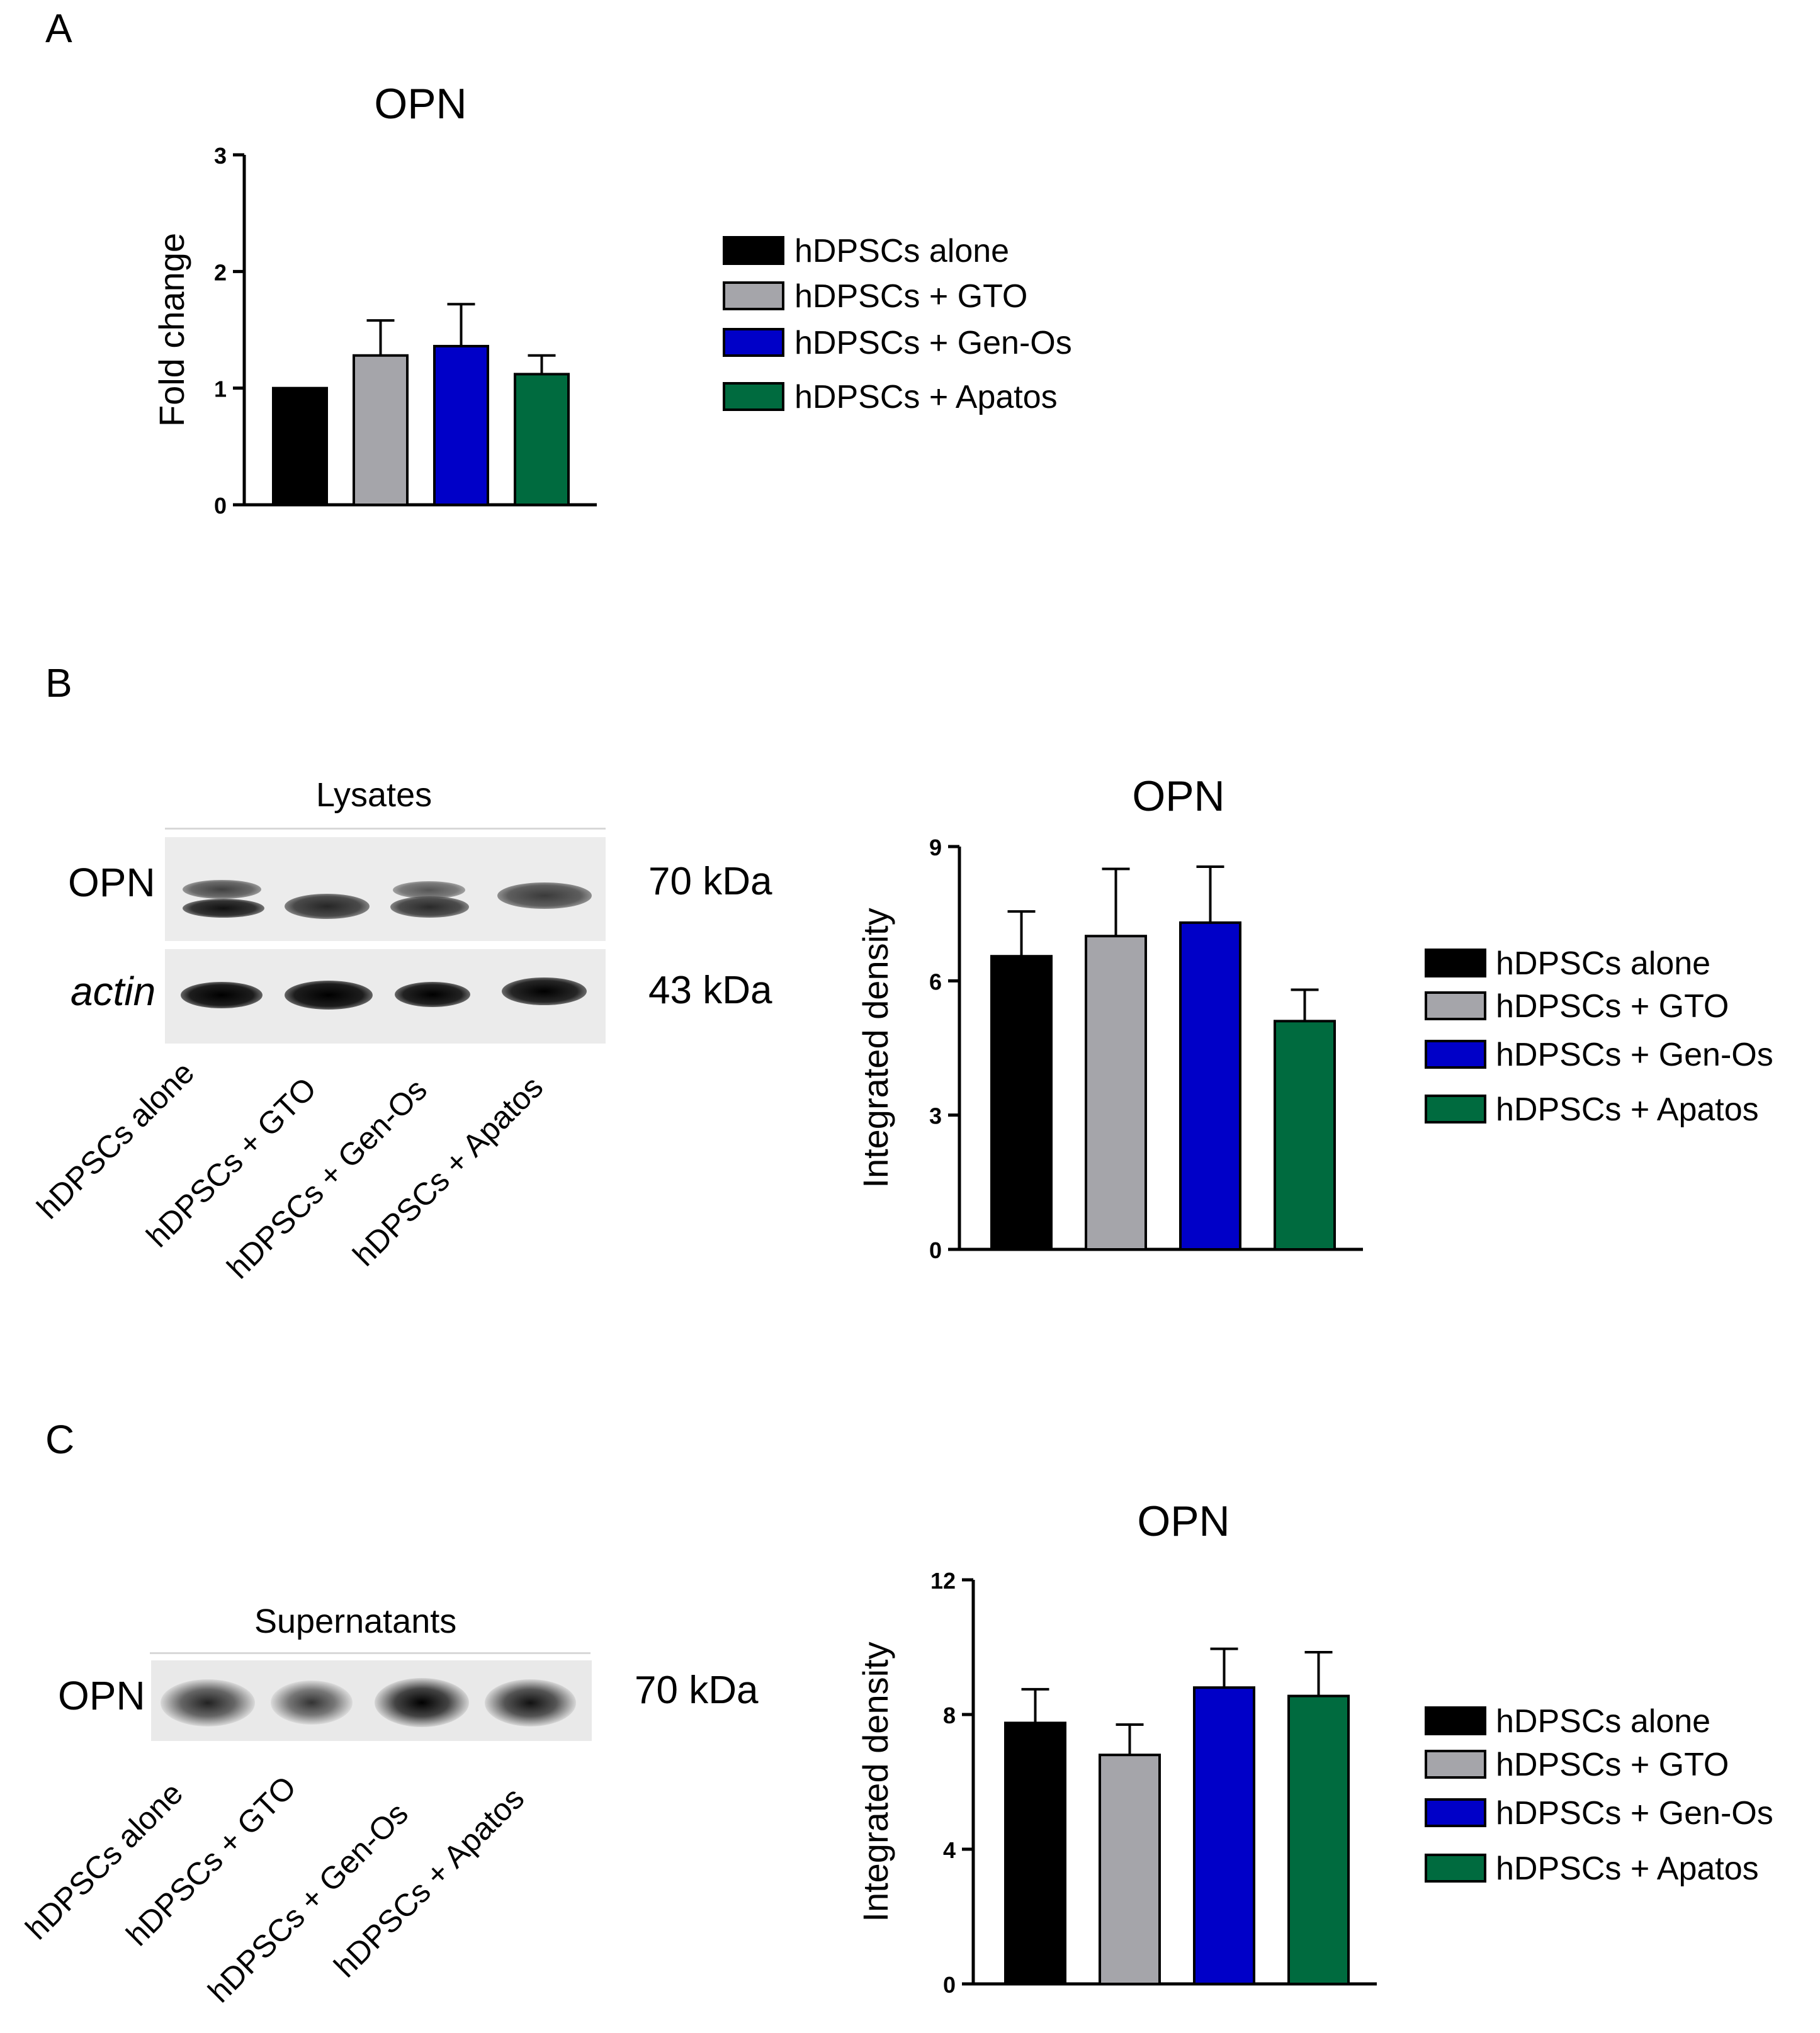 The image size is (1820, 2033). Describe the element at coordinates (385, 996) in the screenshot. I see `blot-b-actin-membrane` at that location.